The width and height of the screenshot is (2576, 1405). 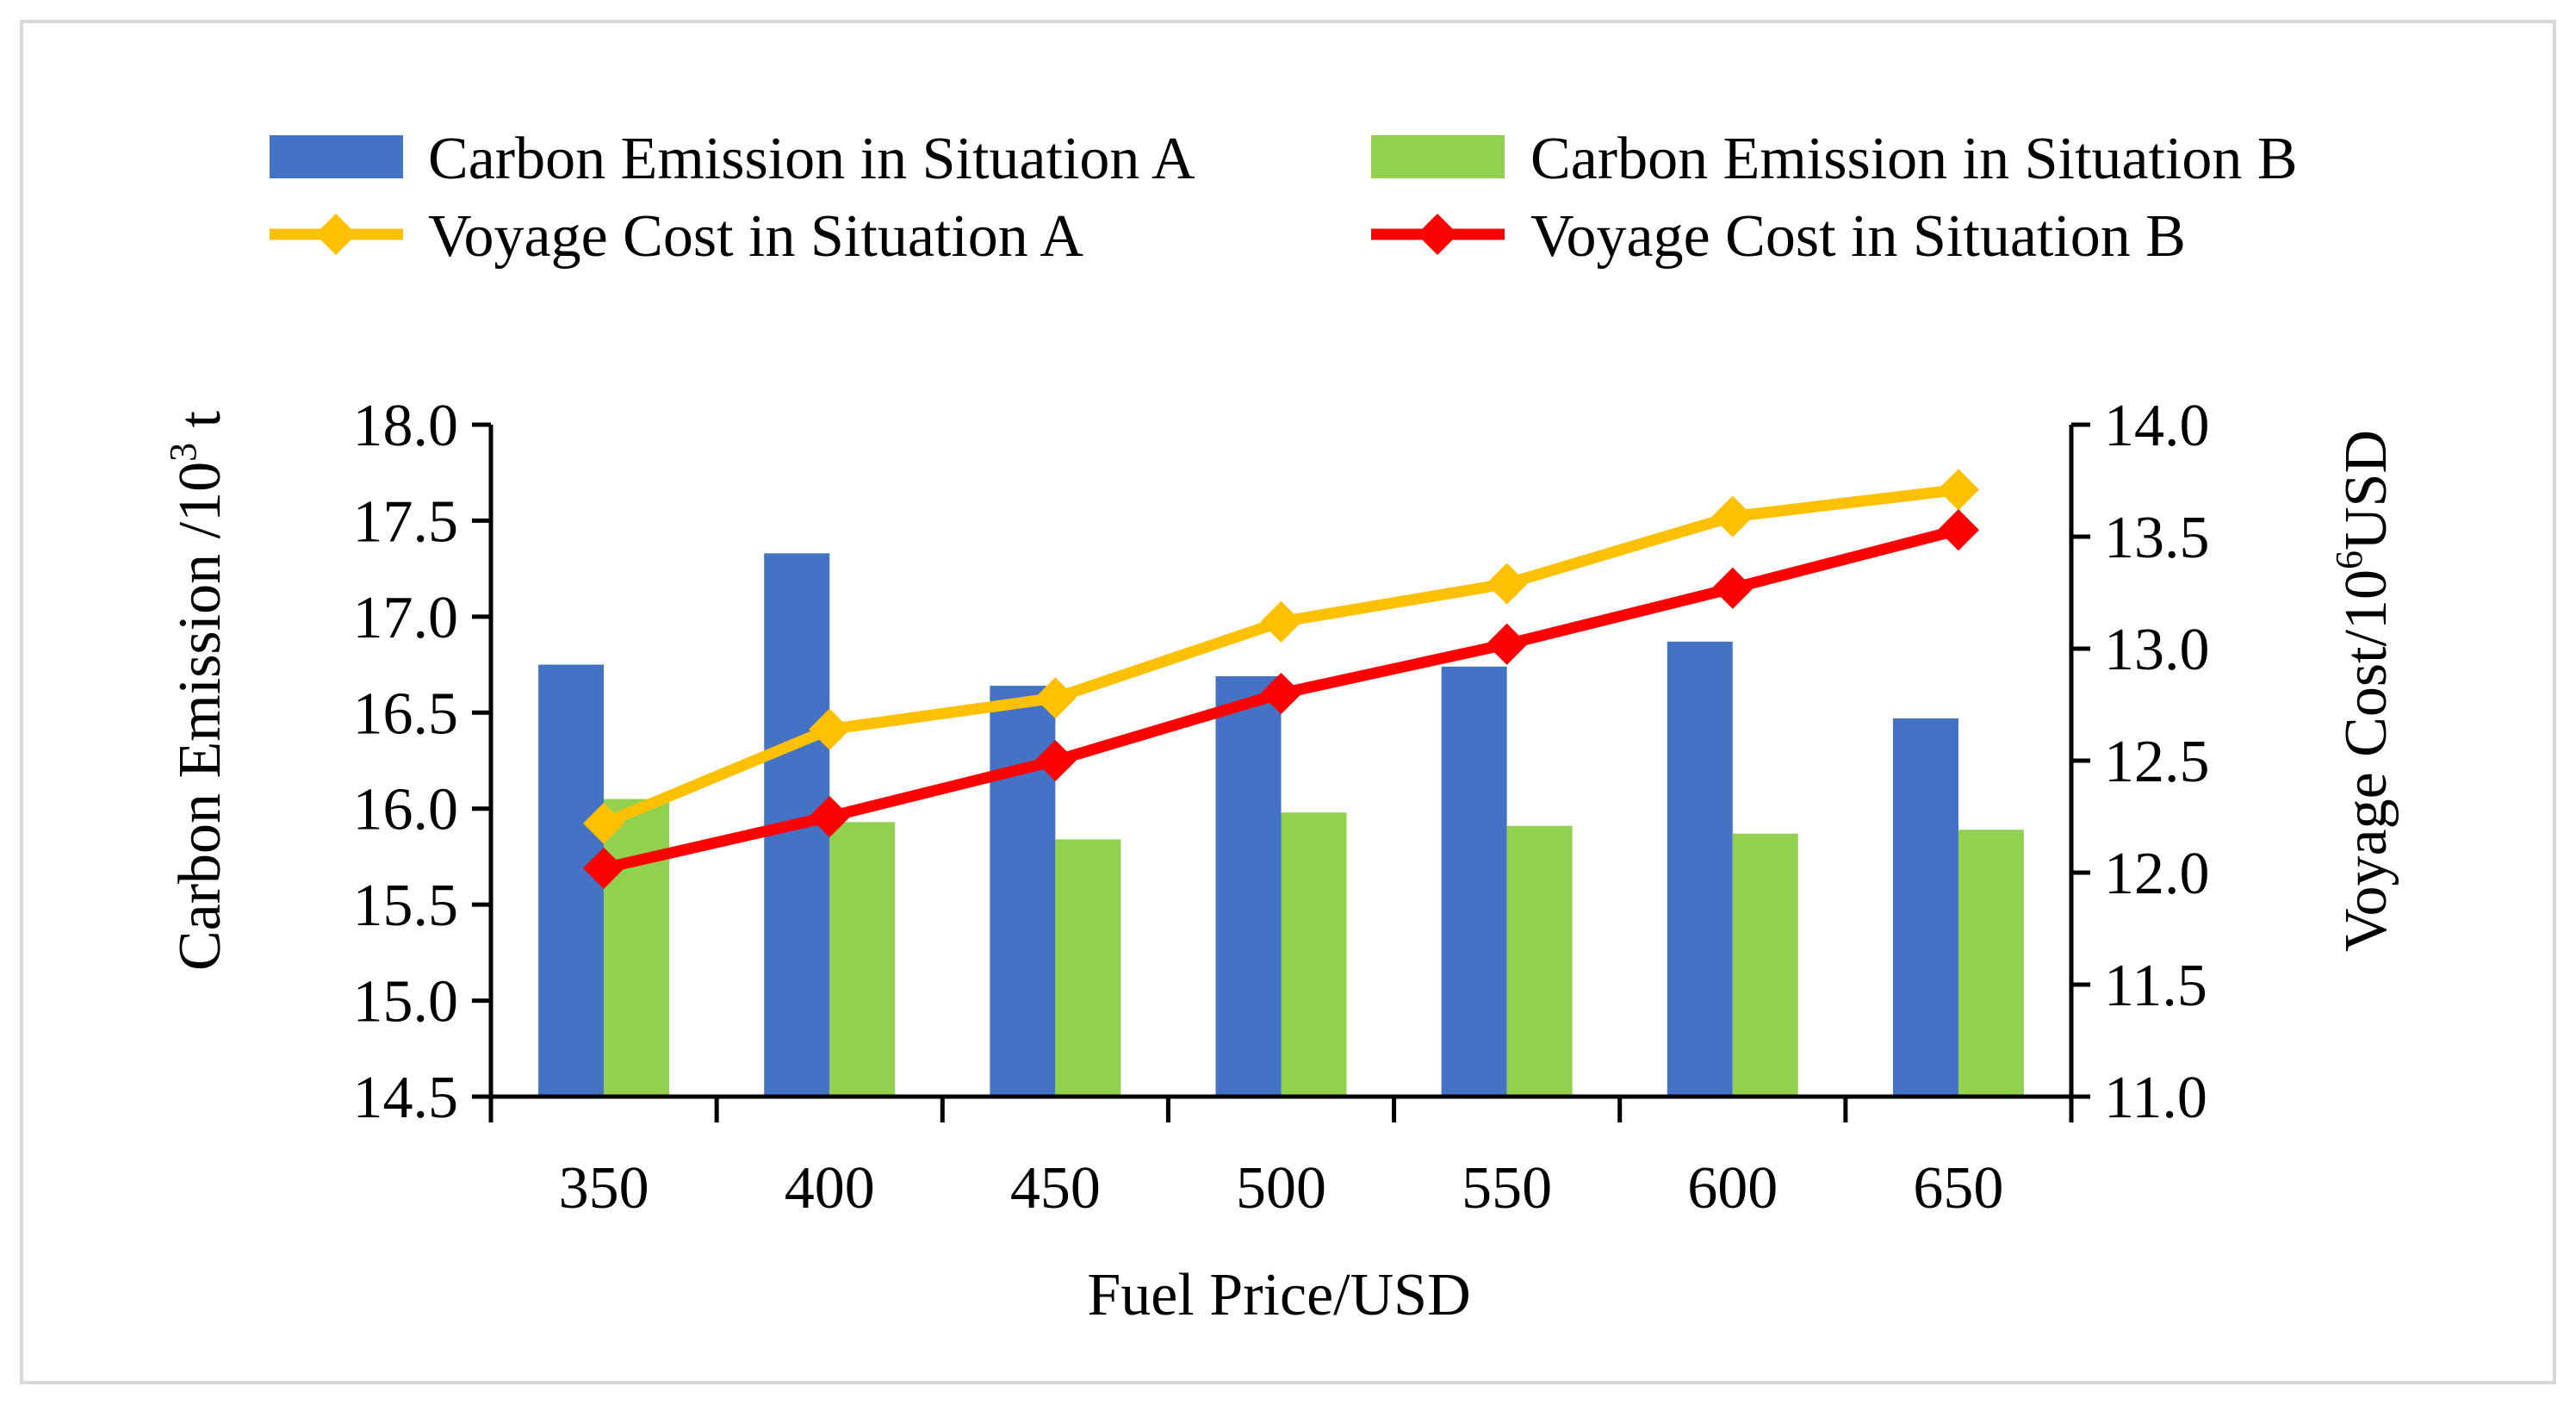 What do you see at coordinates (1914, 159) in the screenshot?
I see `legend-label-emission-b: Carbon Emission in Situation B` at bounding box center [1914, 159].